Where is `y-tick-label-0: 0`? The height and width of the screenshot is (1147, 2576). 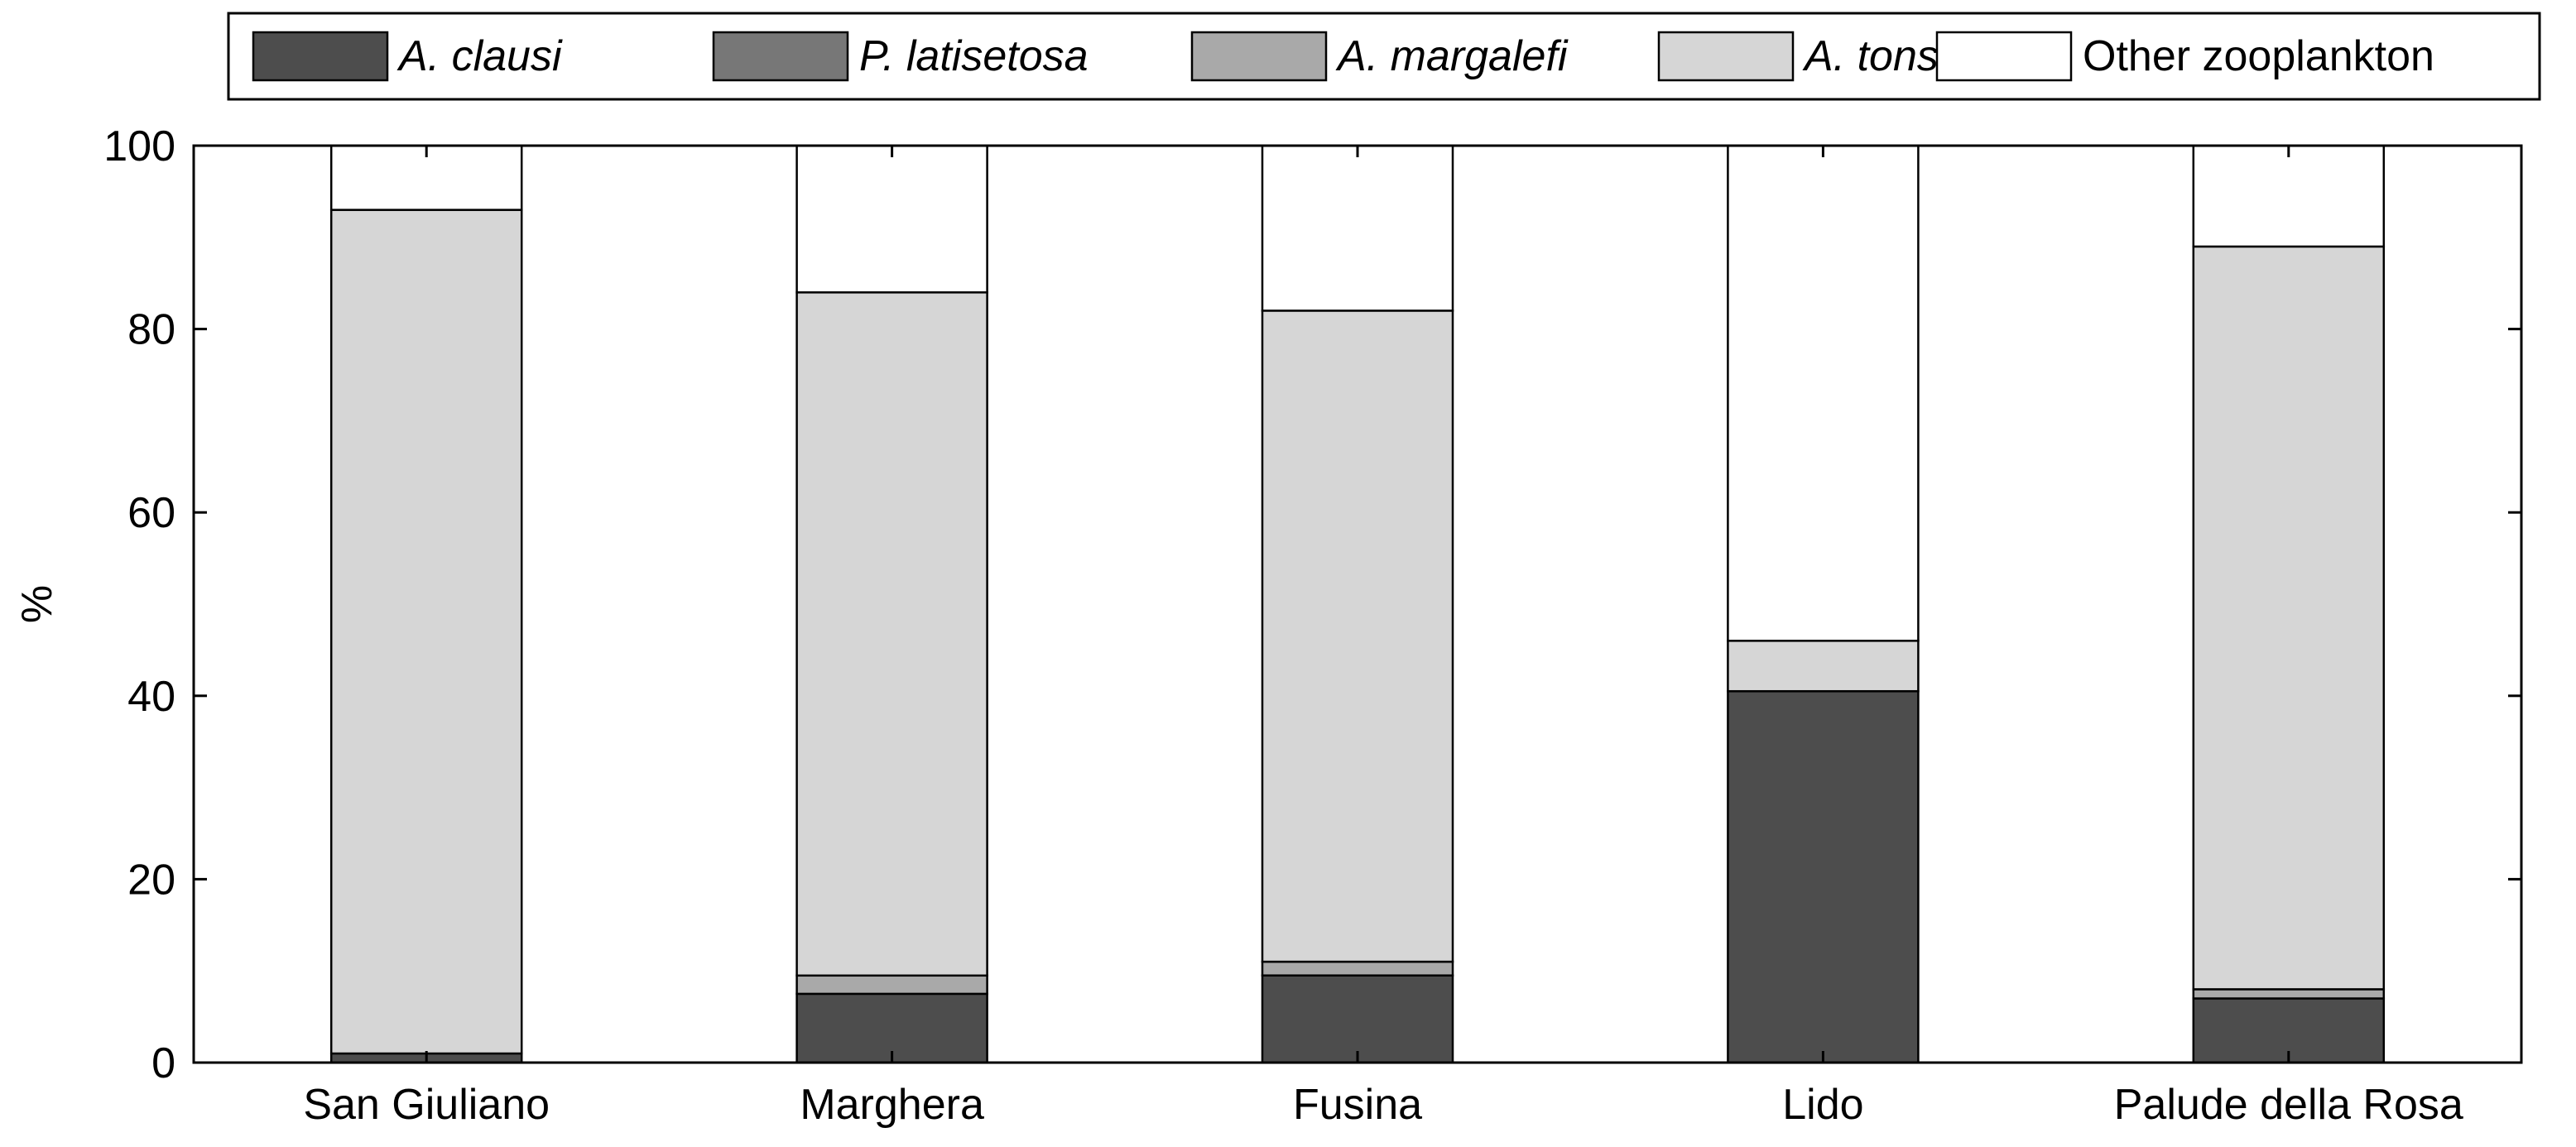 y-tick-label-0: 0 is located at coordinates (163, 1063).